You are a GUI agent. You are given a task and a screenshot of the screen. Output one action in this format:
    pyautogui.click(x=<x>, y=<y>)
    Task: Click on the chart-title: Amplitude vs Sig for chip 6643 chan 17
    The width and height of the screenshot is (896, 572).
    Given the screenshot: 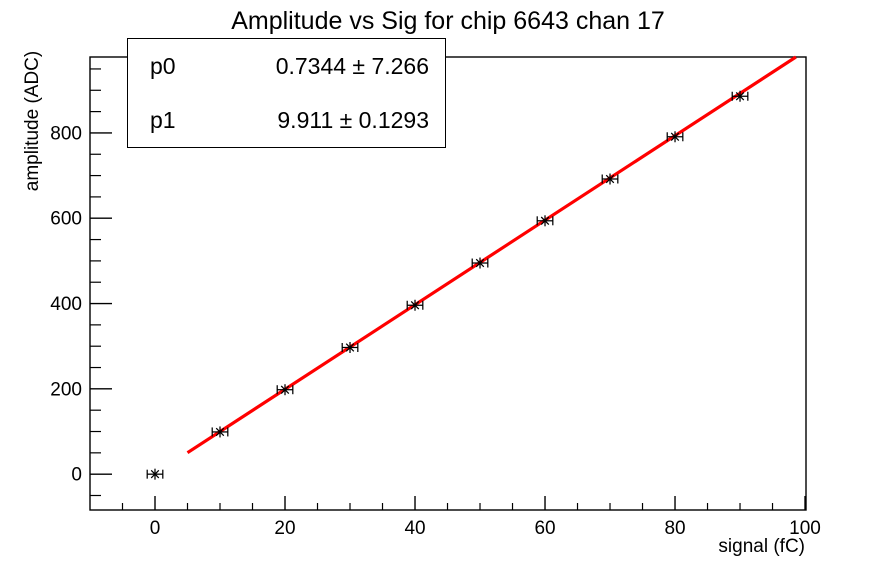 What is the action you would take?
    pyautogui.click(x=448, y=21)
    